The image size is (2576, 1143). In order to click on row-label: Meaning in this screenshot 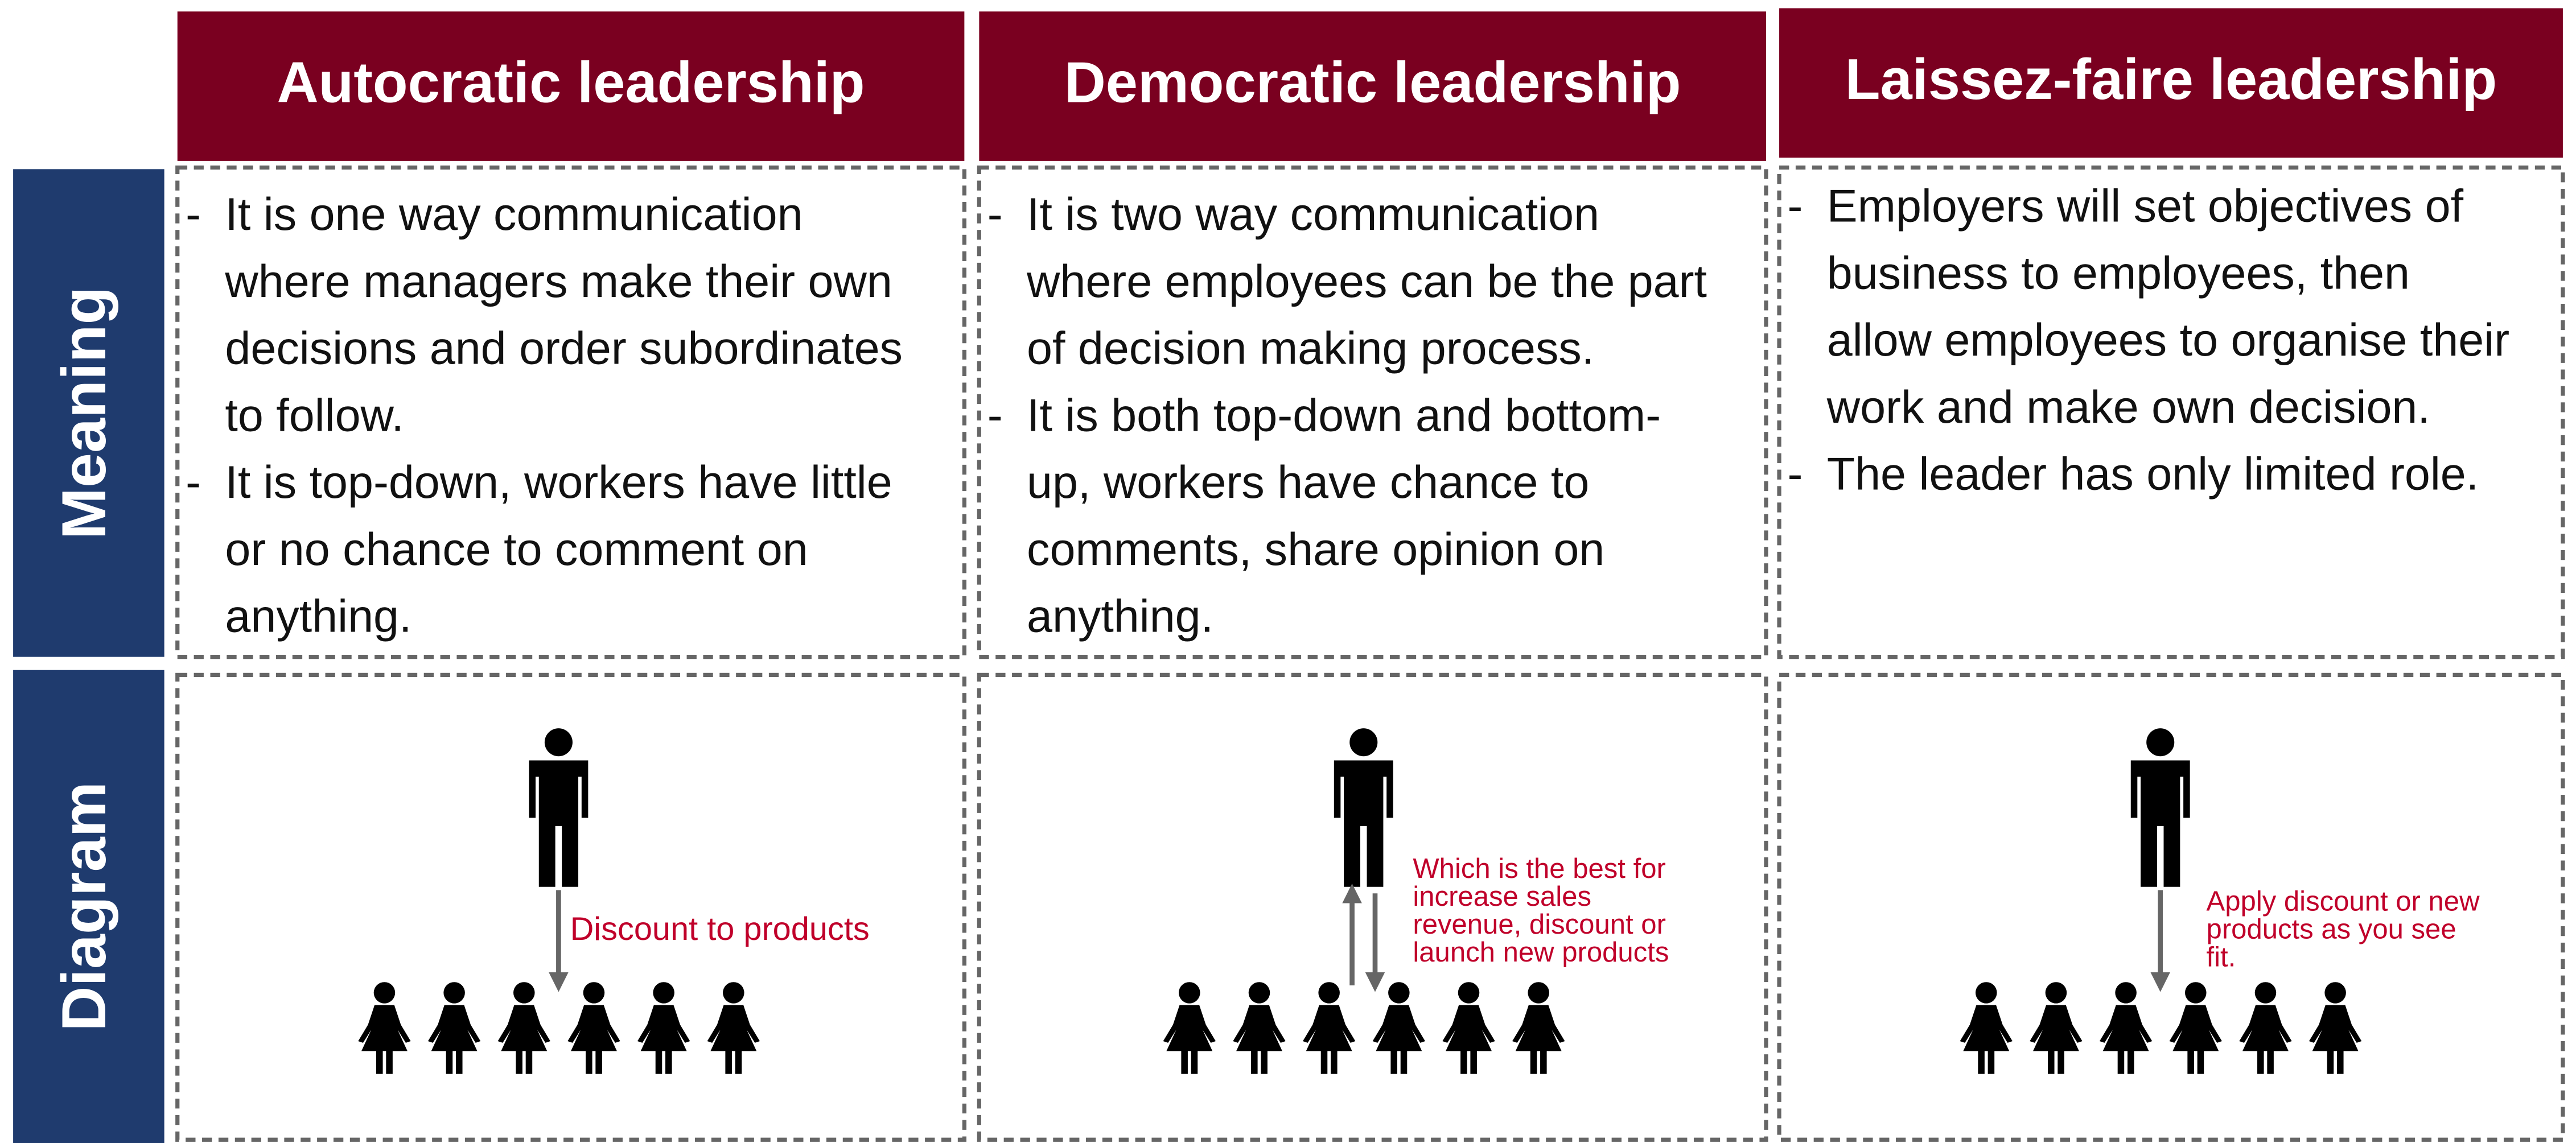, I will do `click(85, 414)`.